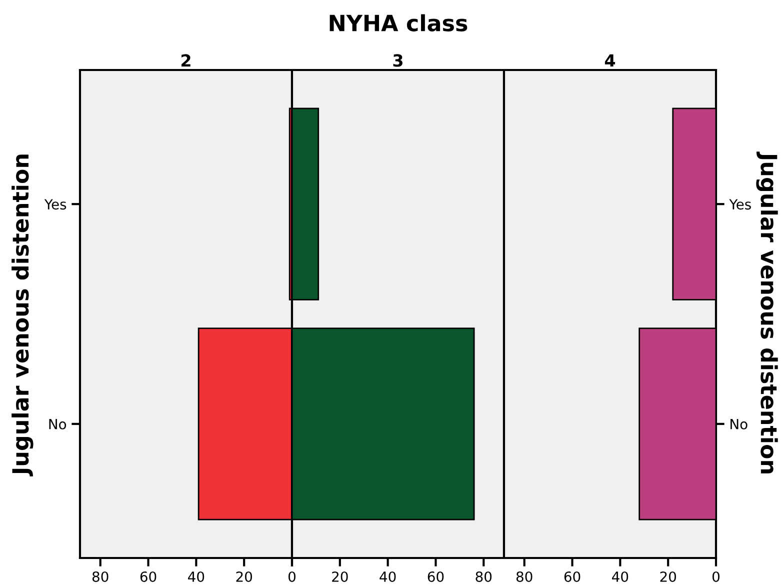 The image size is (783, 586). I want to click on y-axis-title: Jugular venous distention, so click(23, 315).